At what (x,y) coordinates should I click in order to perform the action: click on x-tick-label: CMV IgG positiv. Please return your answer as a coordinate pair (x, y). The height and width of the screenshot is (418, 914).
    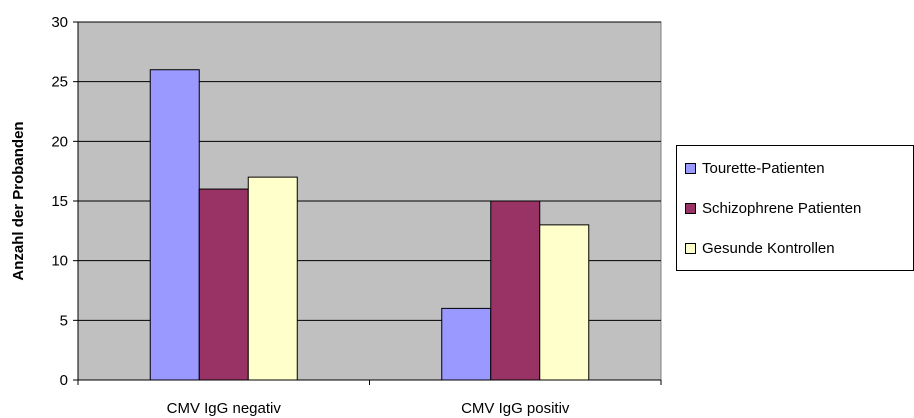
    Looking at the image, I should click on (515, 408).